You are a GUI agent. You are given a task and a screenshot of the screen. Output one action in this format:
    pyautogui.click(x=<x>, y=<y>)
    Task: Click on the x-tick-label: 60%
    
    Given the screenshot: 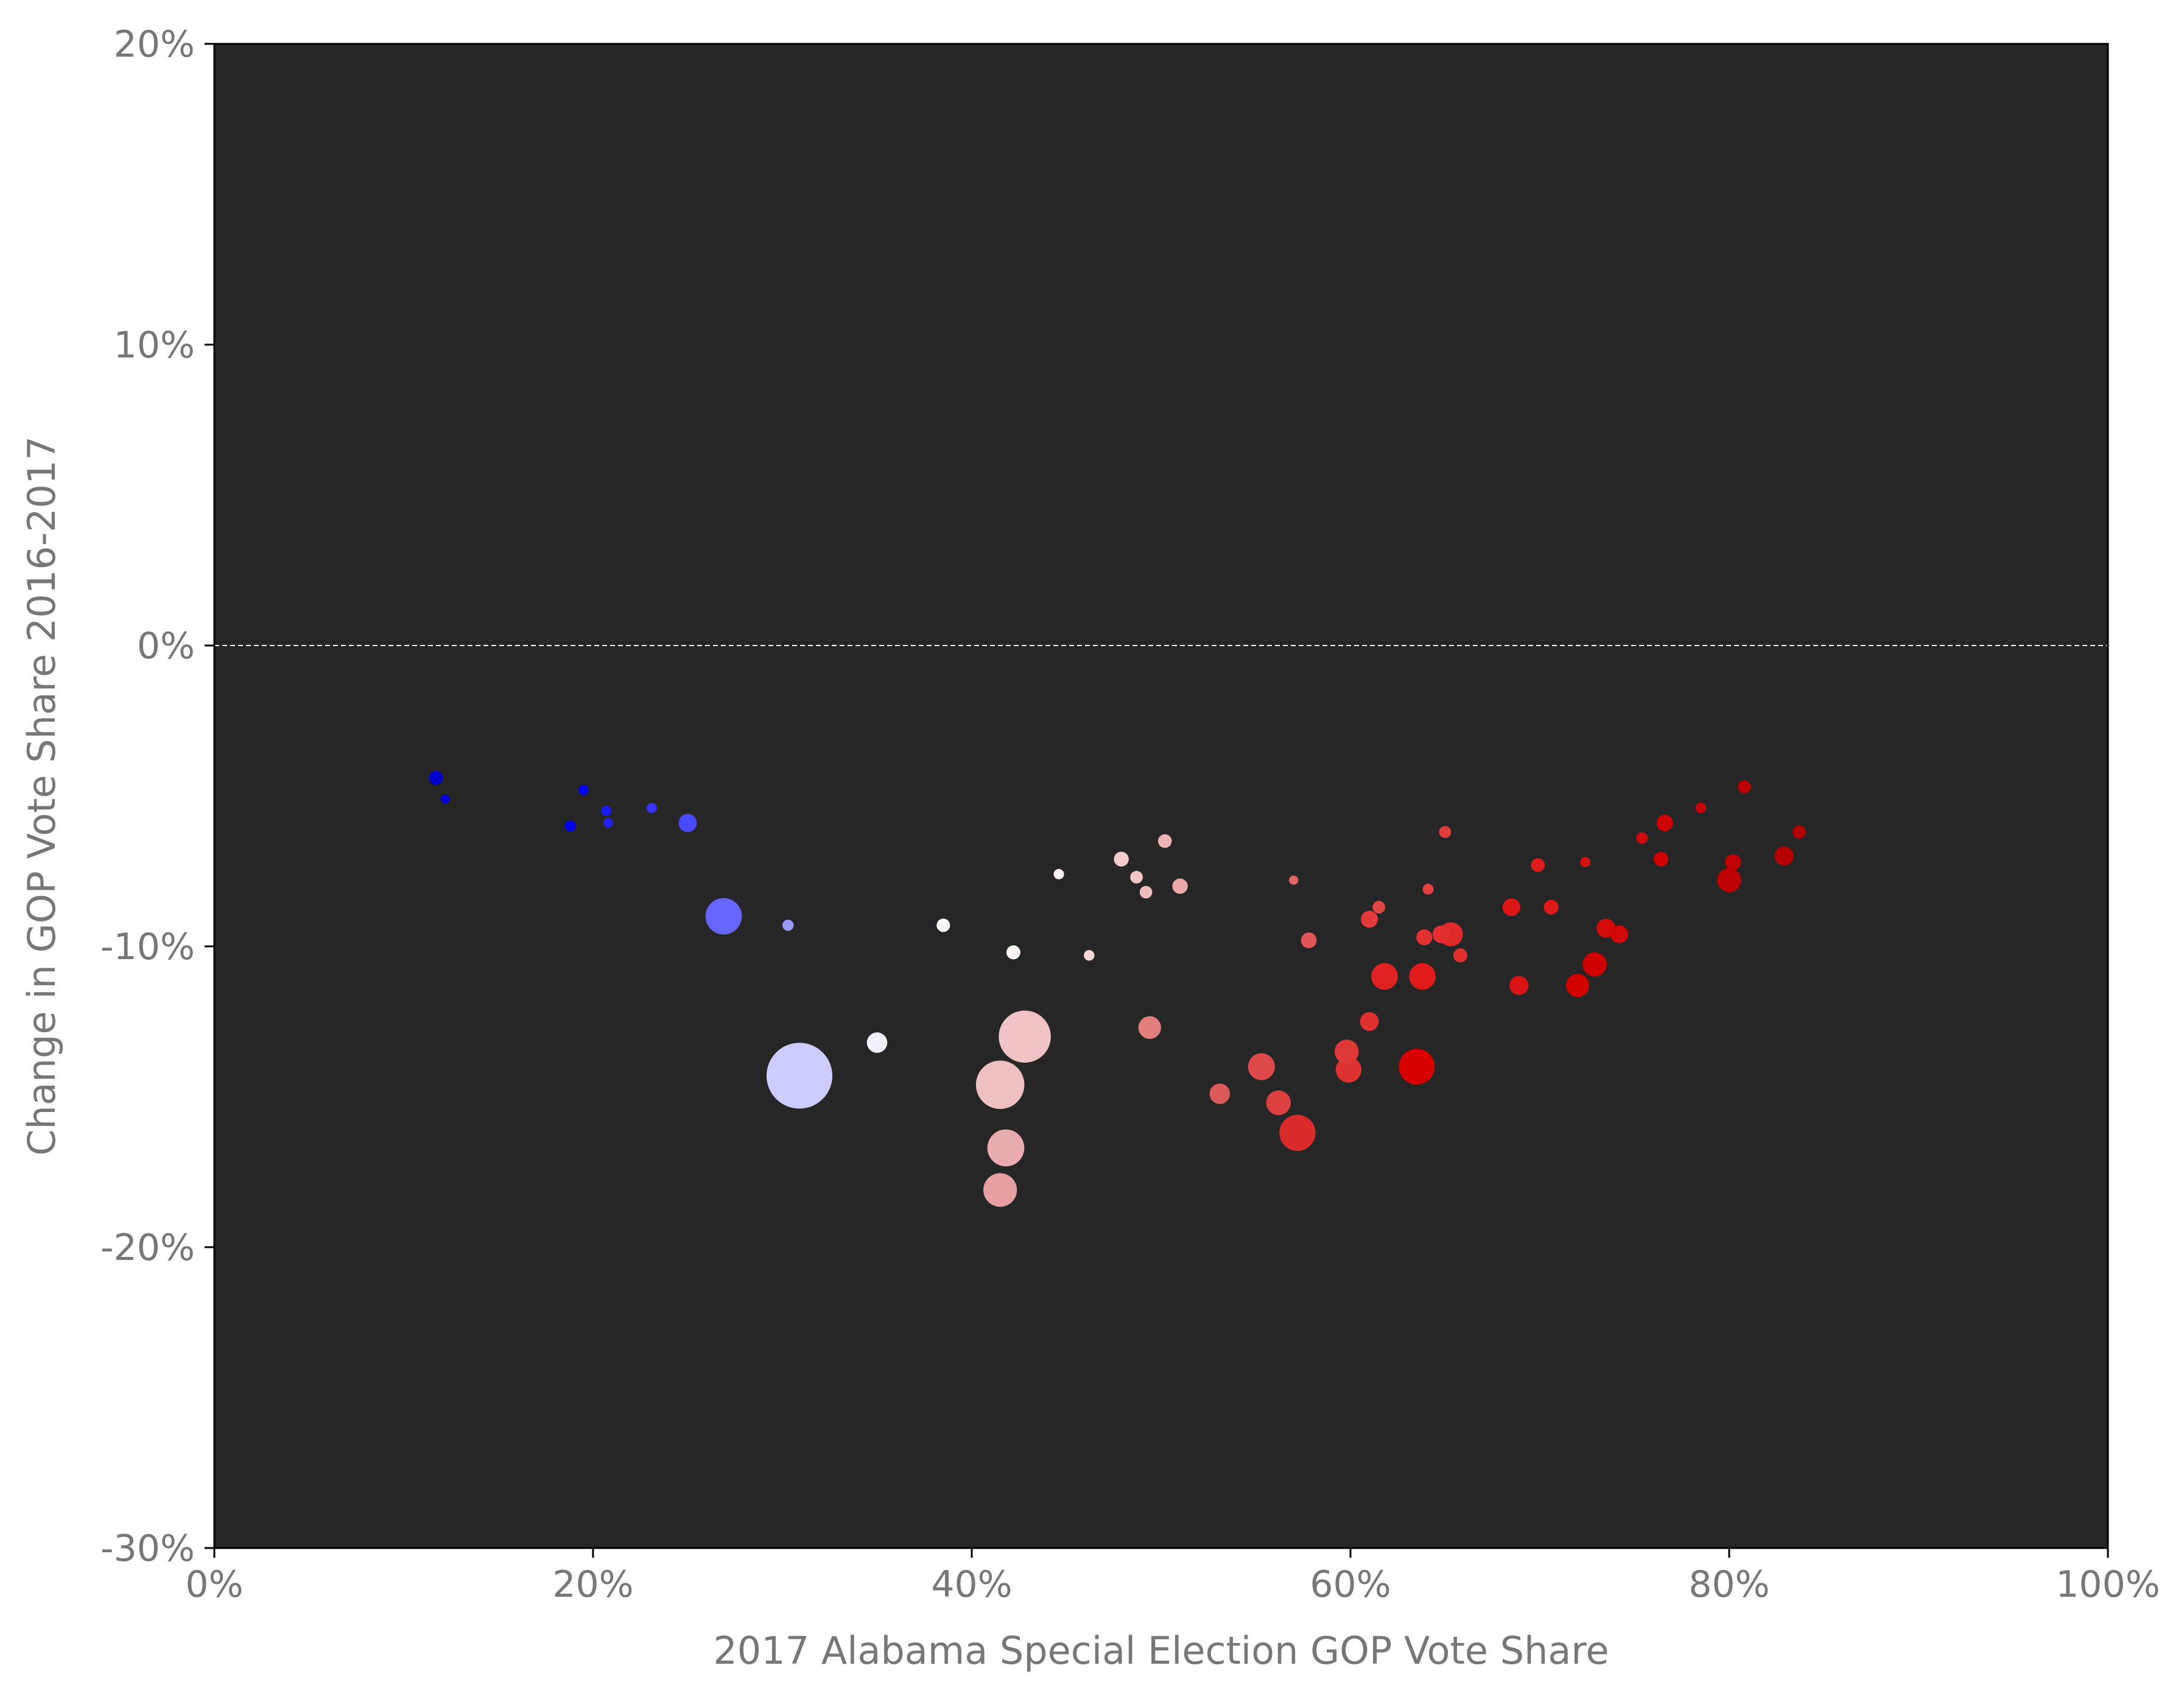 What is the action you would take?
    pyautogui.click(x=1350, y=1585)
    